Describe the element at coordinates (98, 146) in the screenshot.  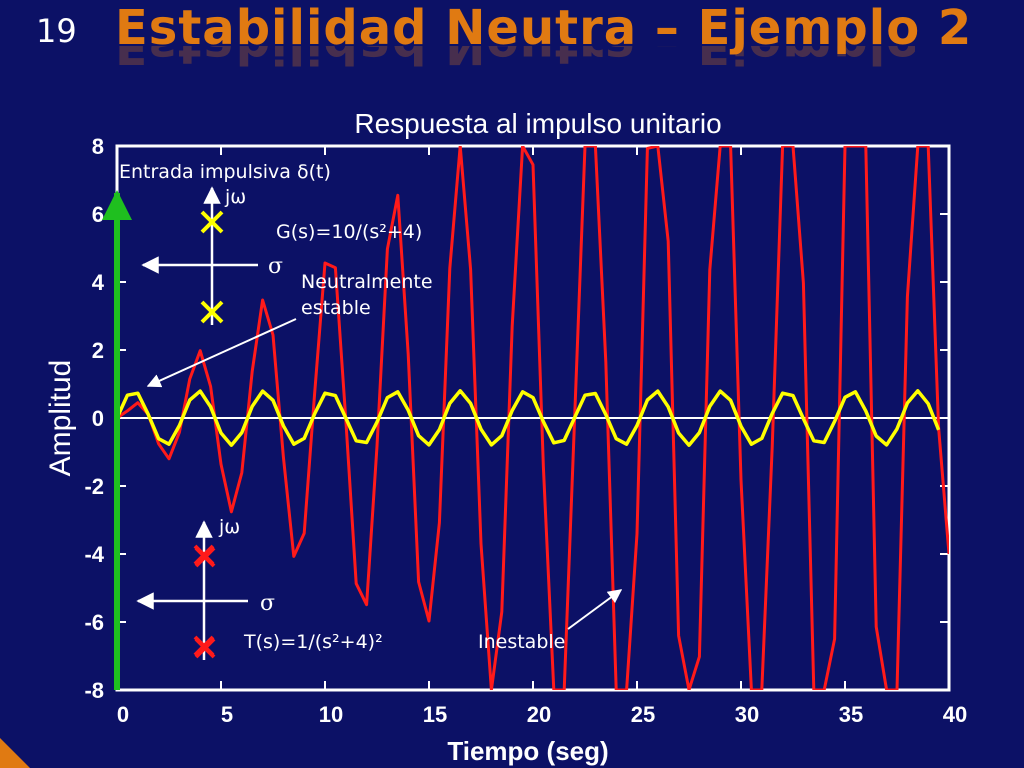
I see `y-tick-label: 8` at that location.